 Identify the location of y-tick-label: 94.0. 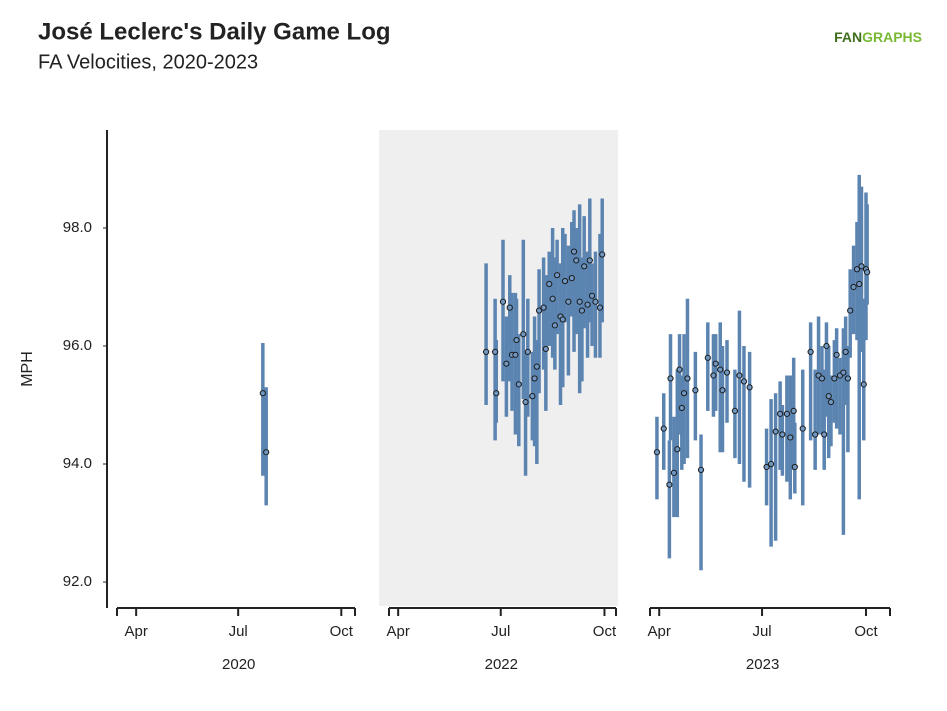
(77, 463).